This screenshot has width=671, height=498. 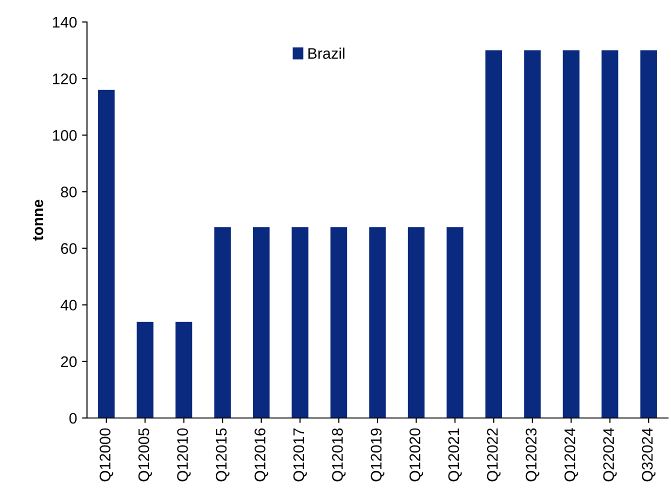 What do you see at coordinates (533, 455) in the screenshot?
I see `x-tick-label: Q12023` at bounding box center [533, 455].